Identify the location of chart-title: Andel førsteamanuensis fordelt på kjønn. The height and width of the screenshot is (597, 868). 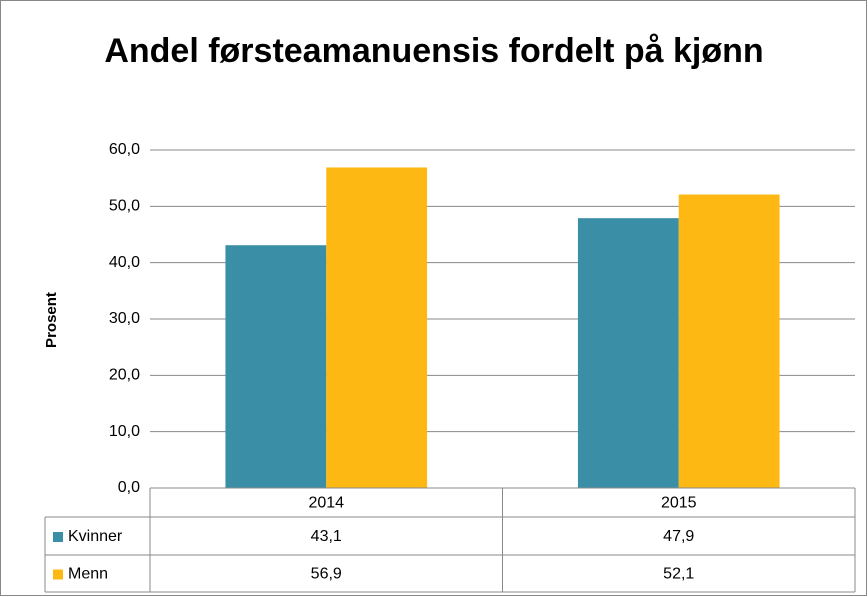
(434, 51).